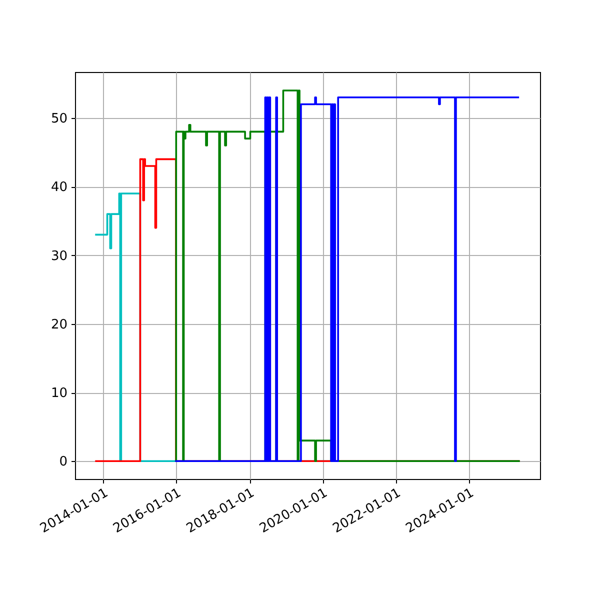  Describe the element at coordinates (59, 118) in the screenshot. I see `y-tick-label: 50` at that location.